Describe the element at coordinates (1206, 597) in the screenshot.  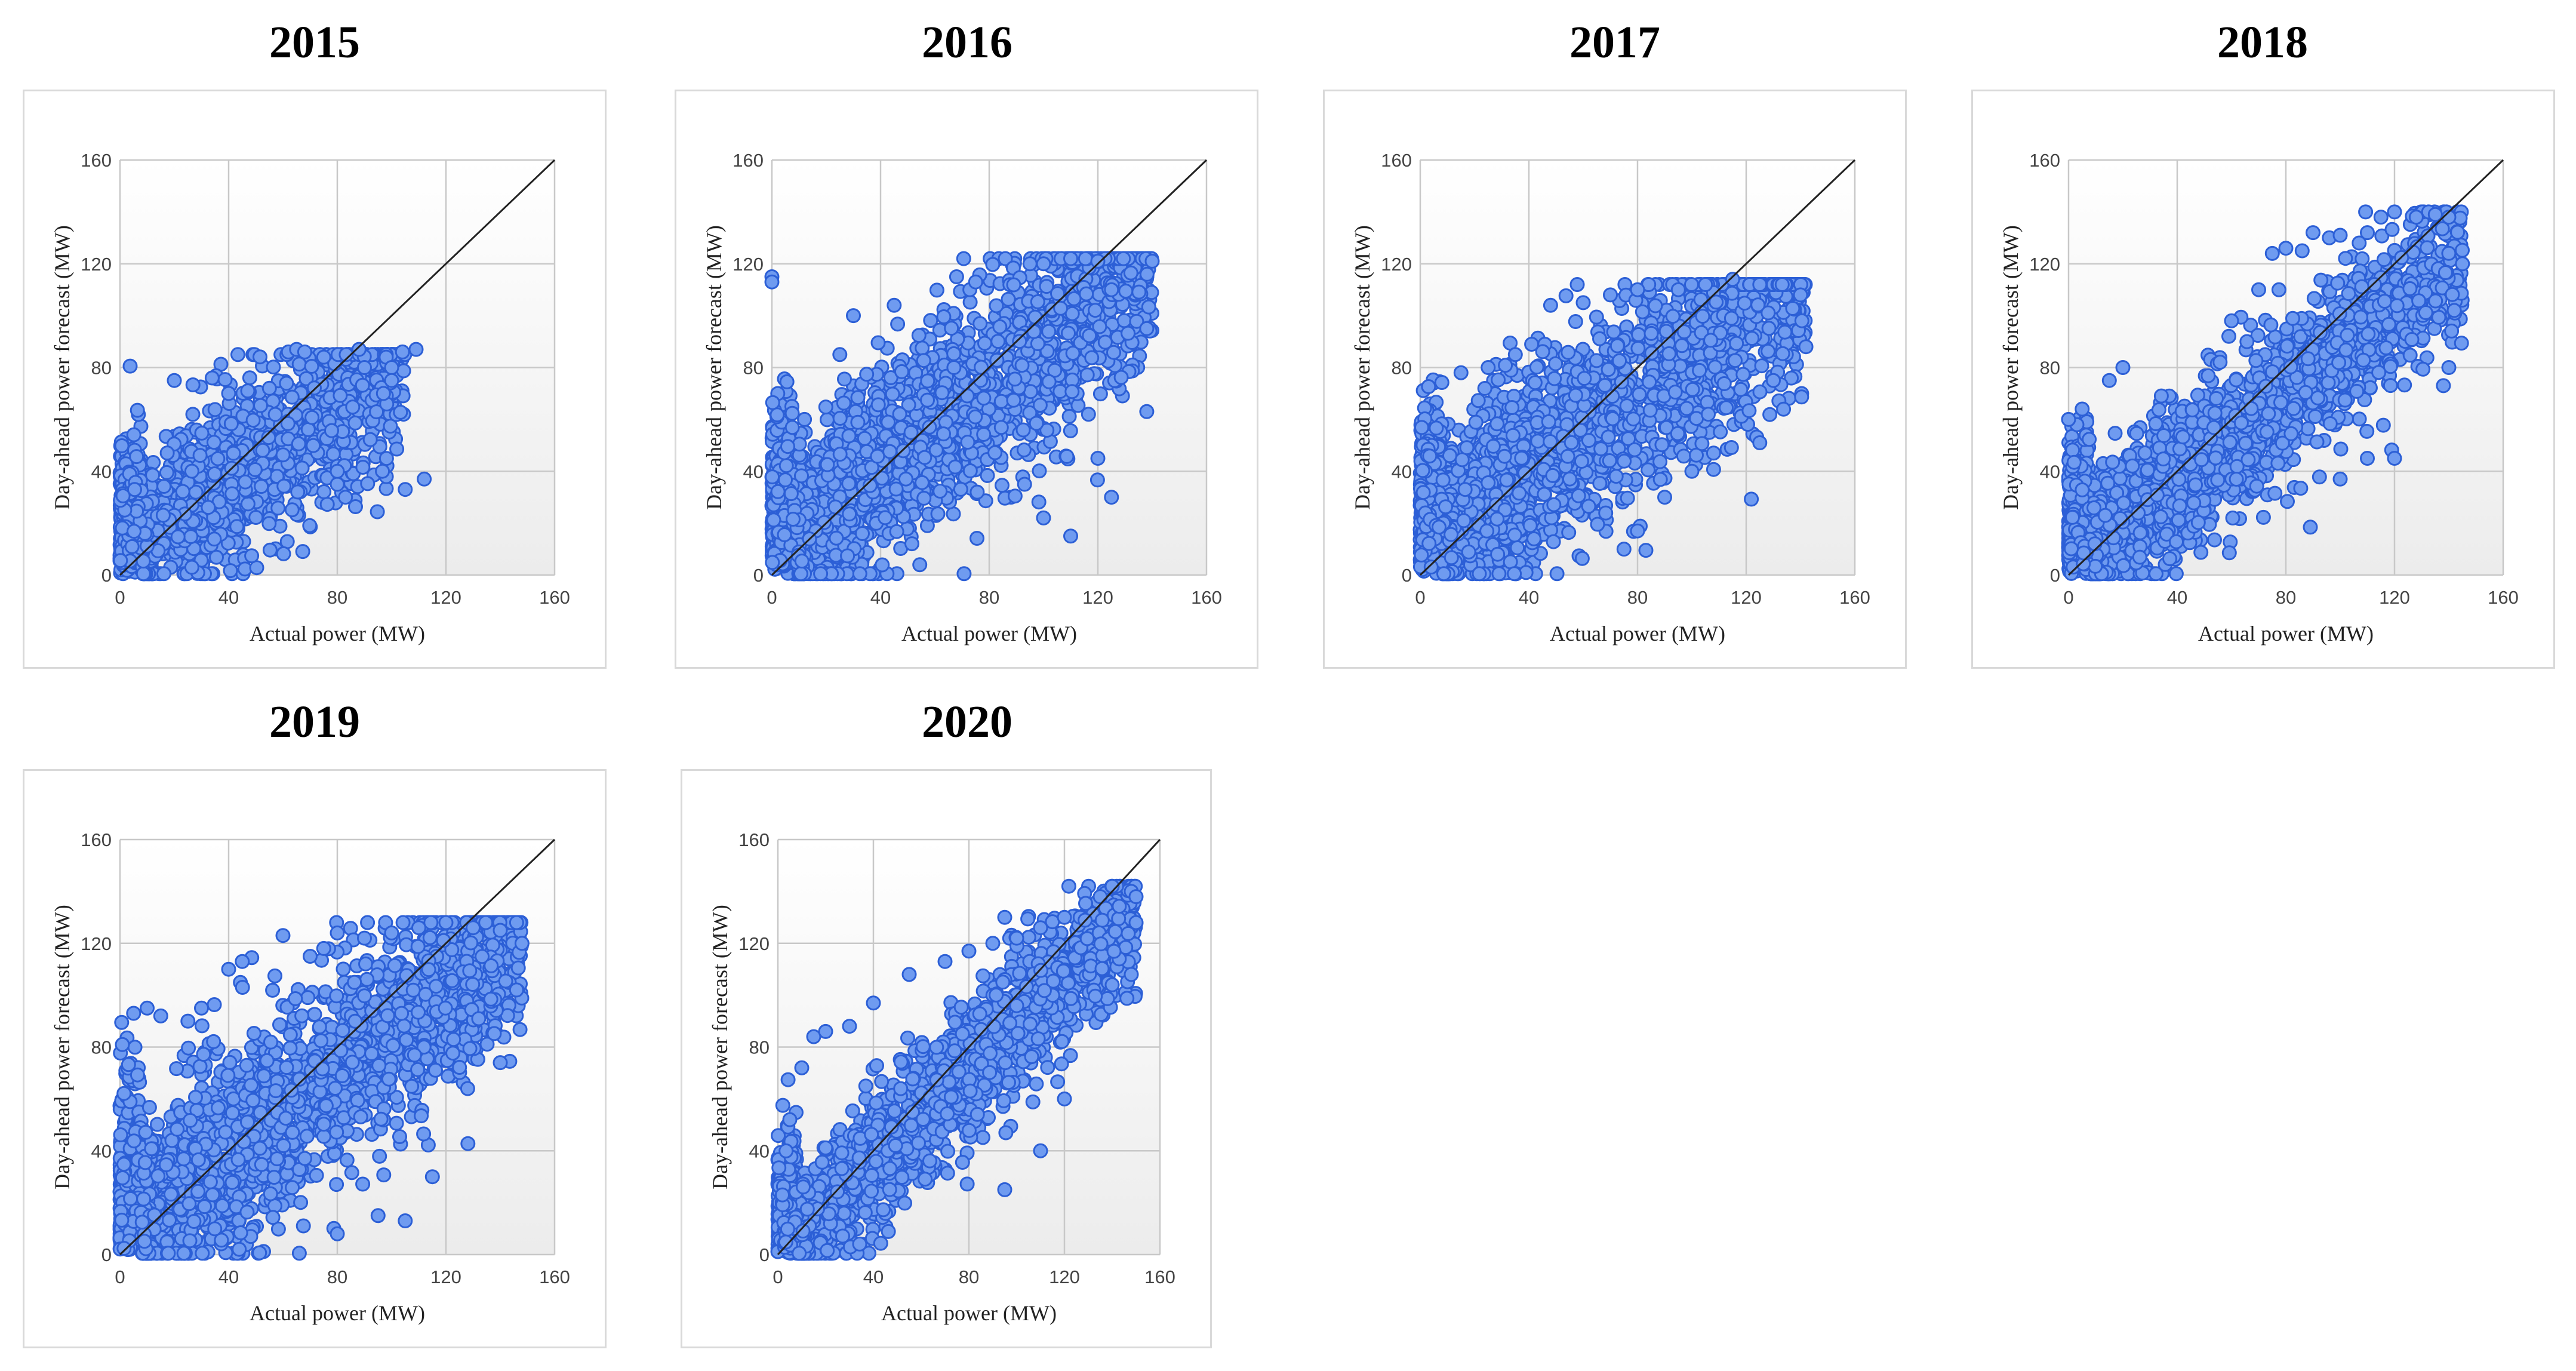
I see `x-tick-label: 160` at that location.